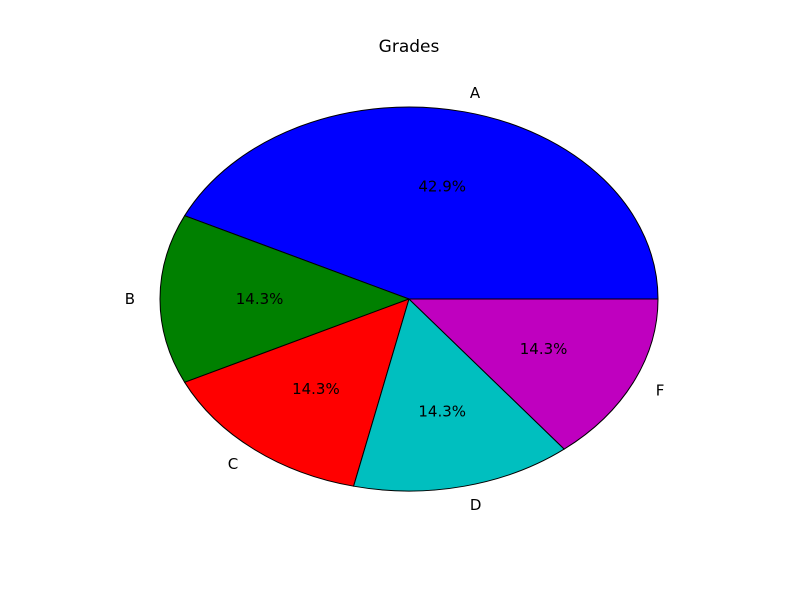 The width and height of the screenshot is (800, 600). What do you see at coordinates (316, 389) in the screenshot?
I see `value-label-c: 14.3%` at bounding box center [316, 389].